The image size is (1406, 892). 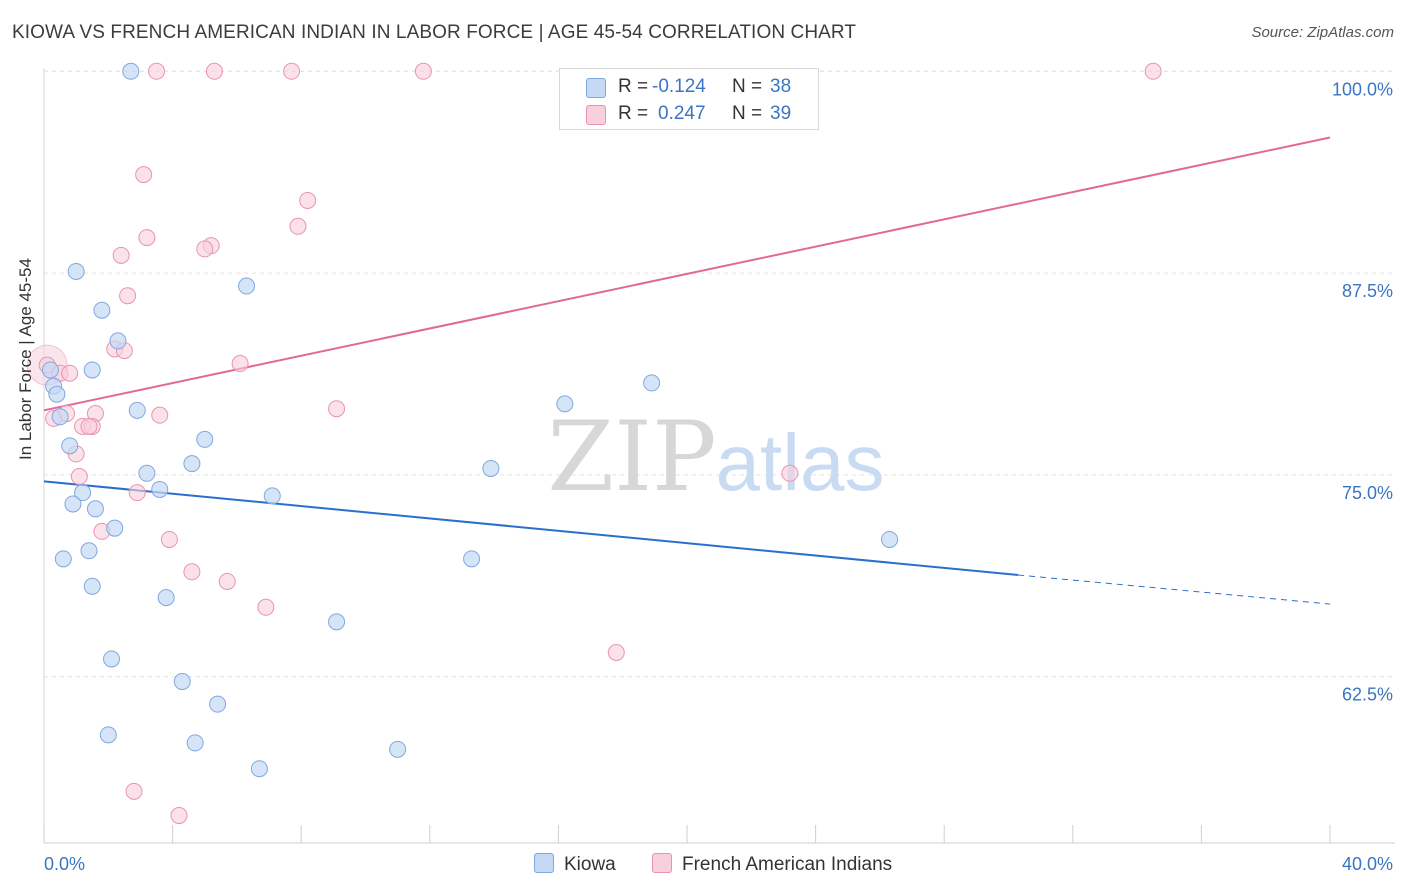 I want to click on kiowa-trend-line, so click(x=531, y=528).